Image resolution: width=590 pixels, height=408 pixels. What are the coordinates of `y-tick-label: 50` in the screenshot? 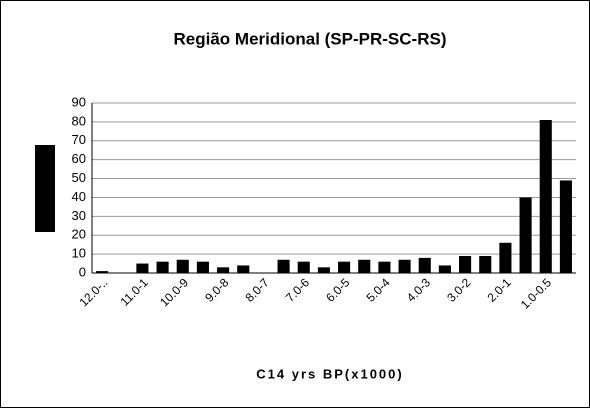 It's located at (79, 177).